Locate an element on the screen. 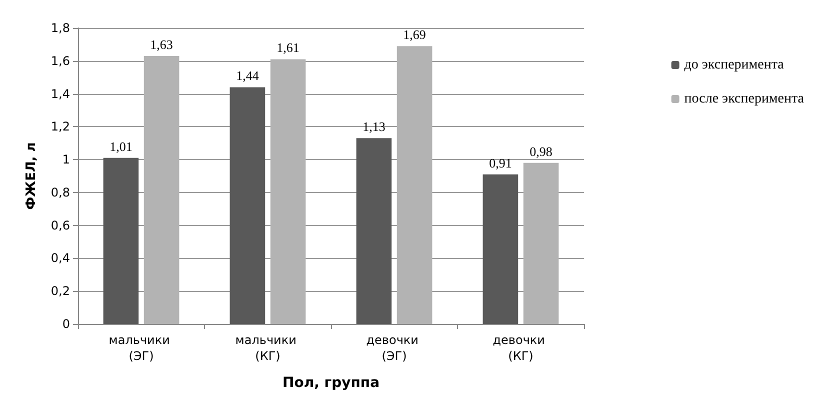  data-label: 0,91 is located at coordinates (500, 162).